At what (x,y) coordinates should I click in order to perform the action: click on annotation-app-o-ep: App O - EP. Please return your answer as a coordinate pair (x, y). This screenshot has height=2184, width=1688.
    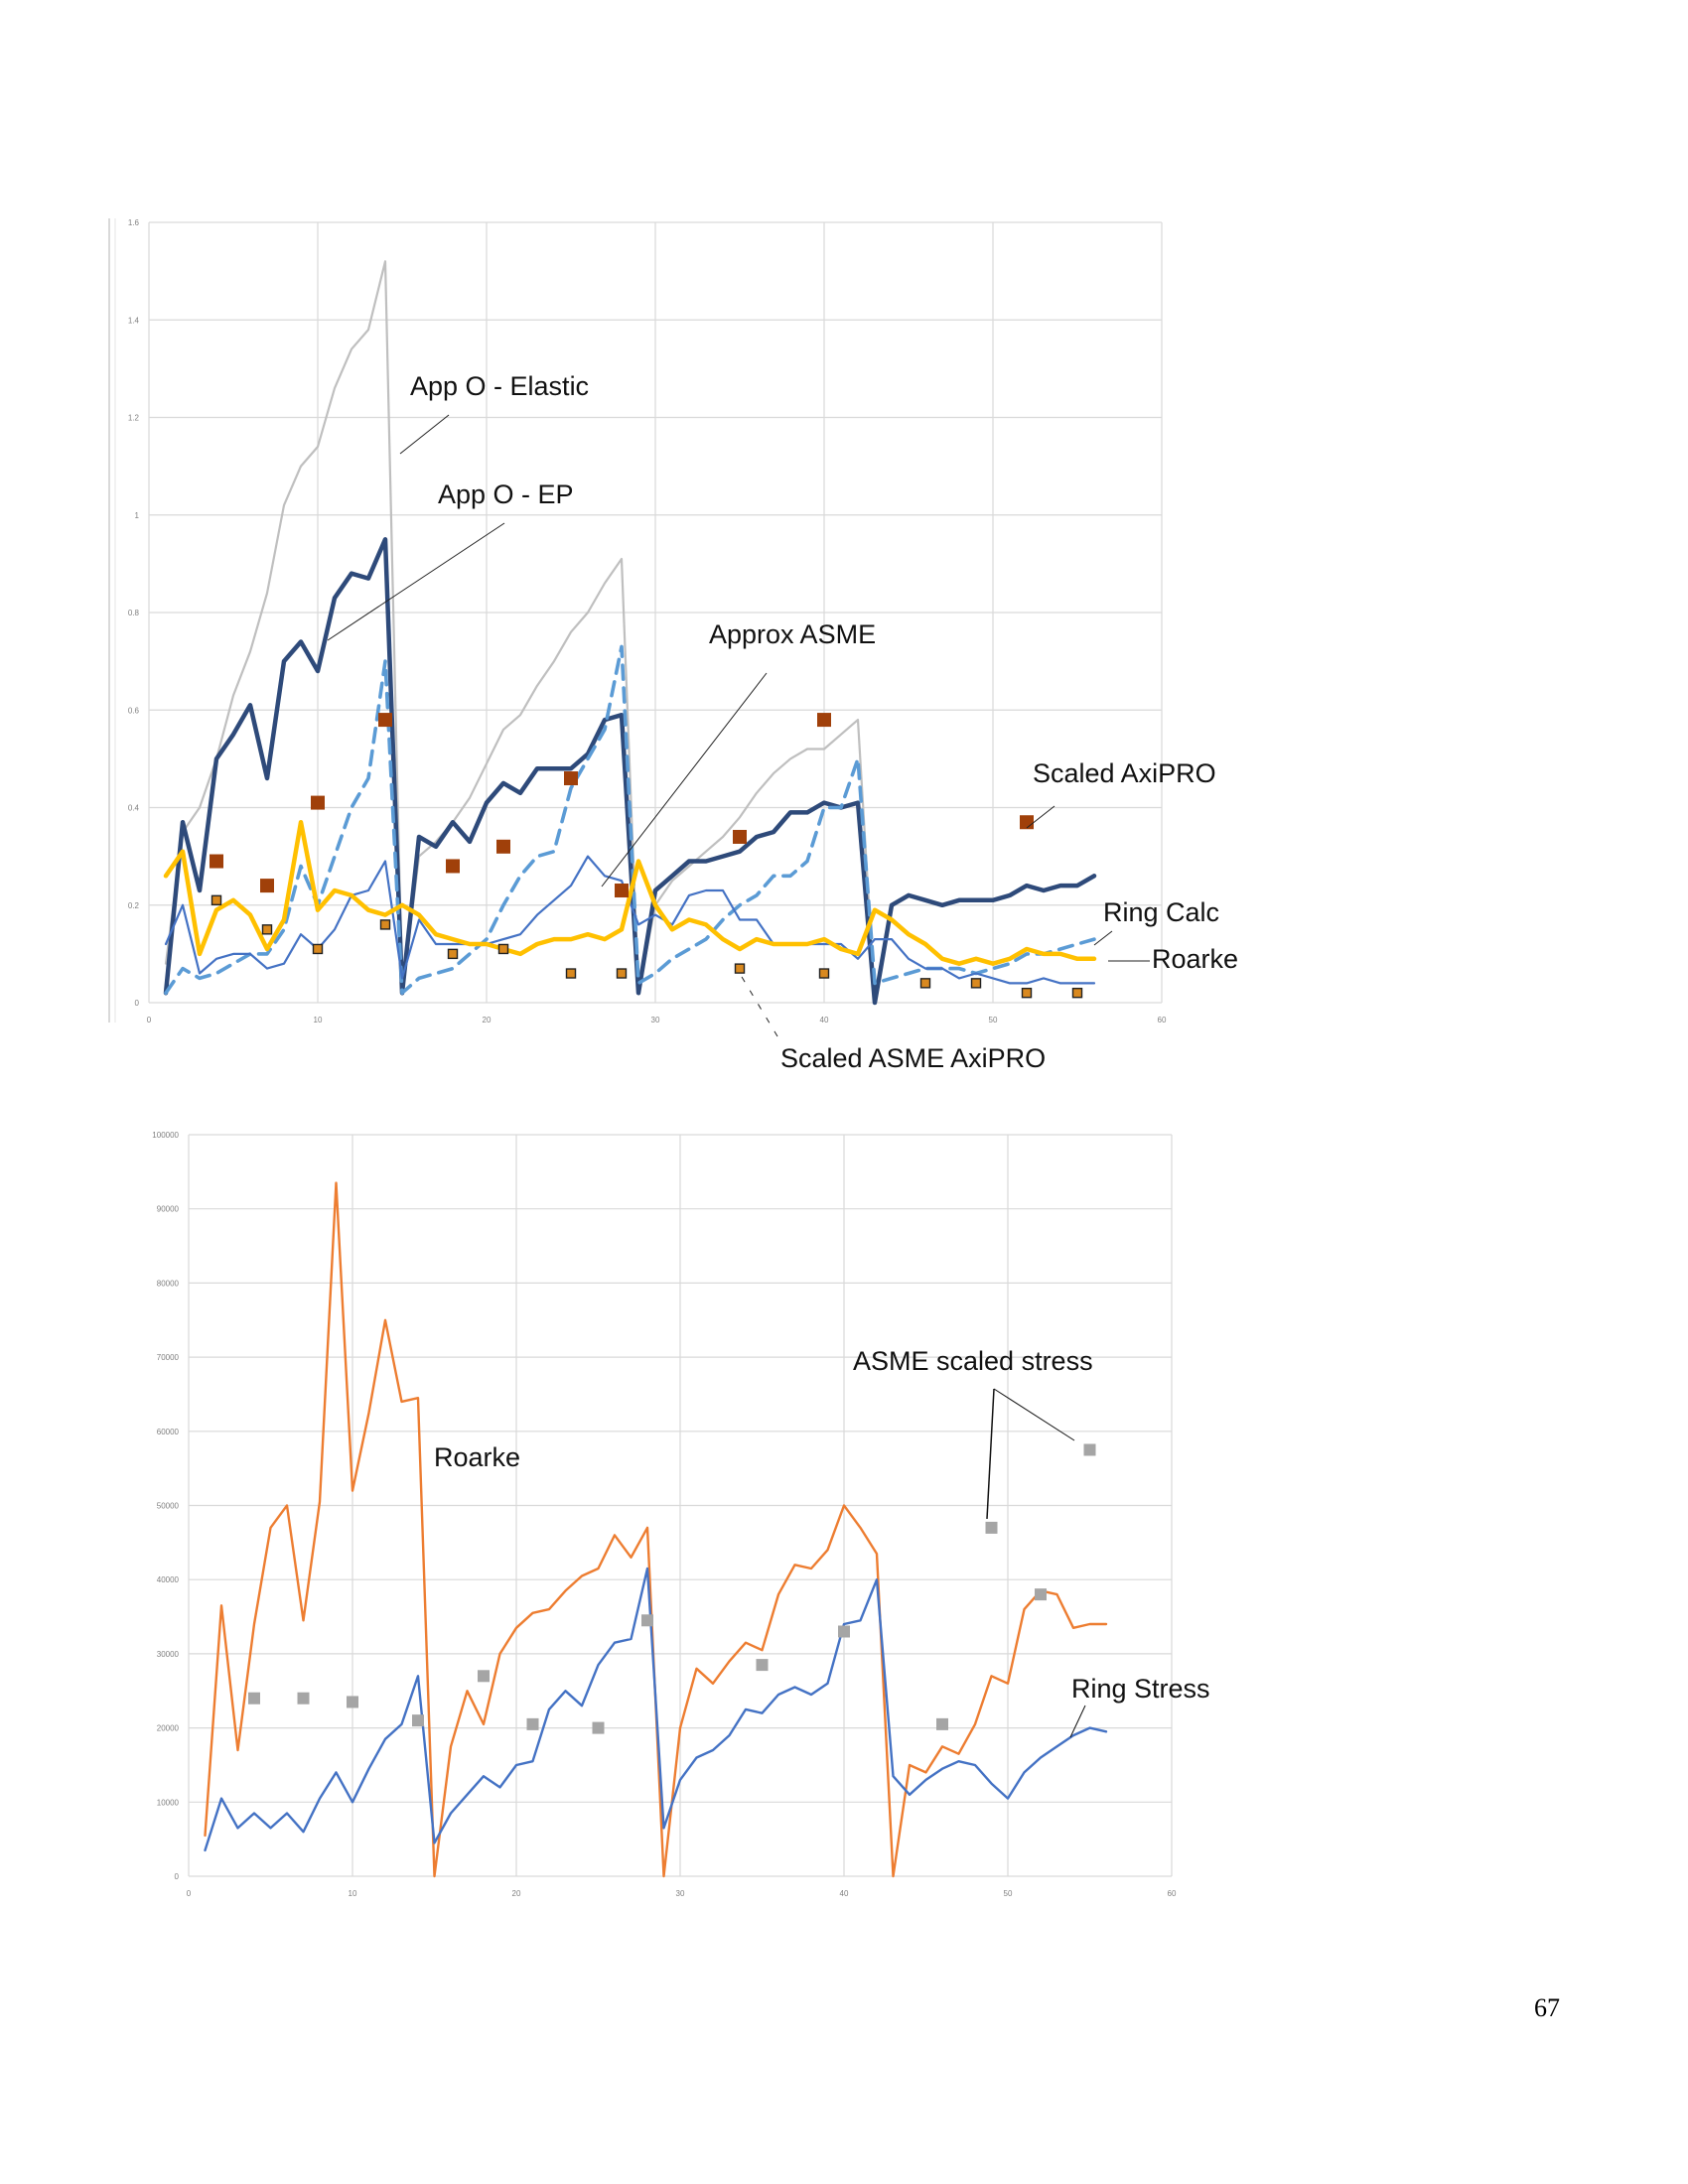
    Looking at the image, I should click on (506, 494).